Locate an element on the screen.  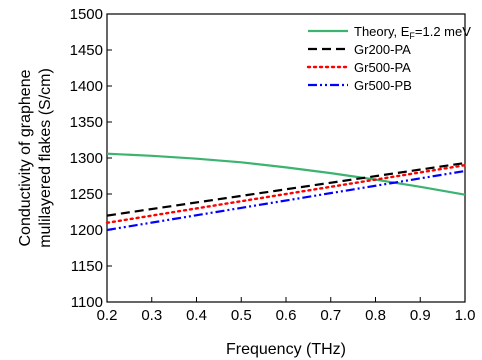
y-tick-label: 1400 is located at coordinates (86, 86).